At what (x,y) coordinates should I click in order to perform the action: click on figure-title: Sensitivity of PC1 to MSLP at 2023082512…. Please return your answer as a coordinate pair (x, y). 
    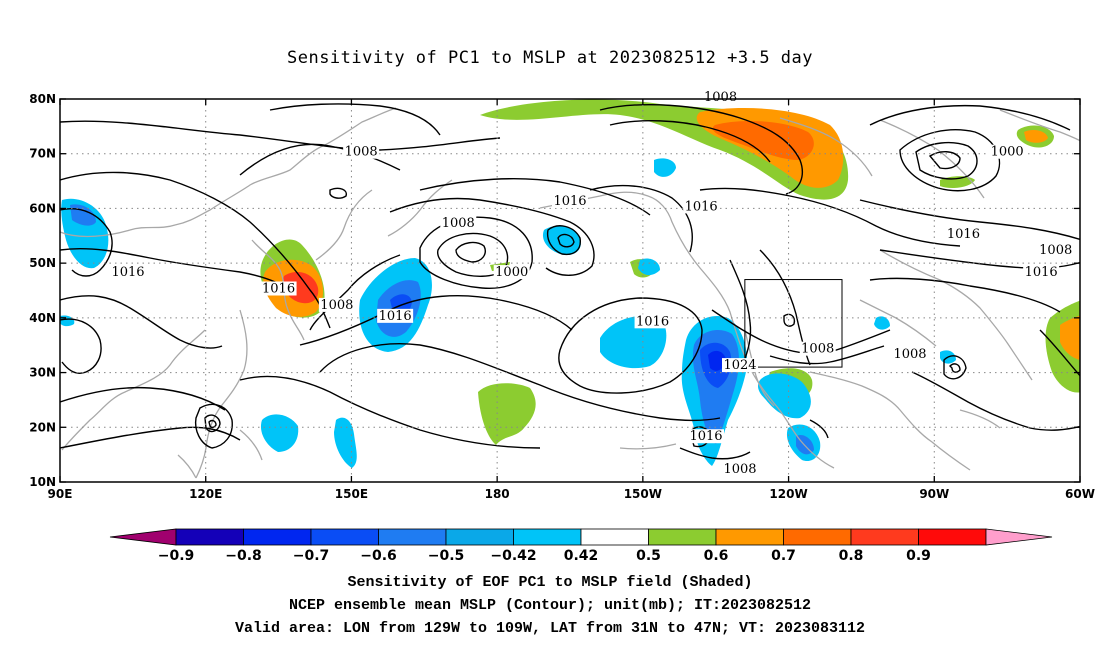
    Looking at the image, I should click on (549, 58).